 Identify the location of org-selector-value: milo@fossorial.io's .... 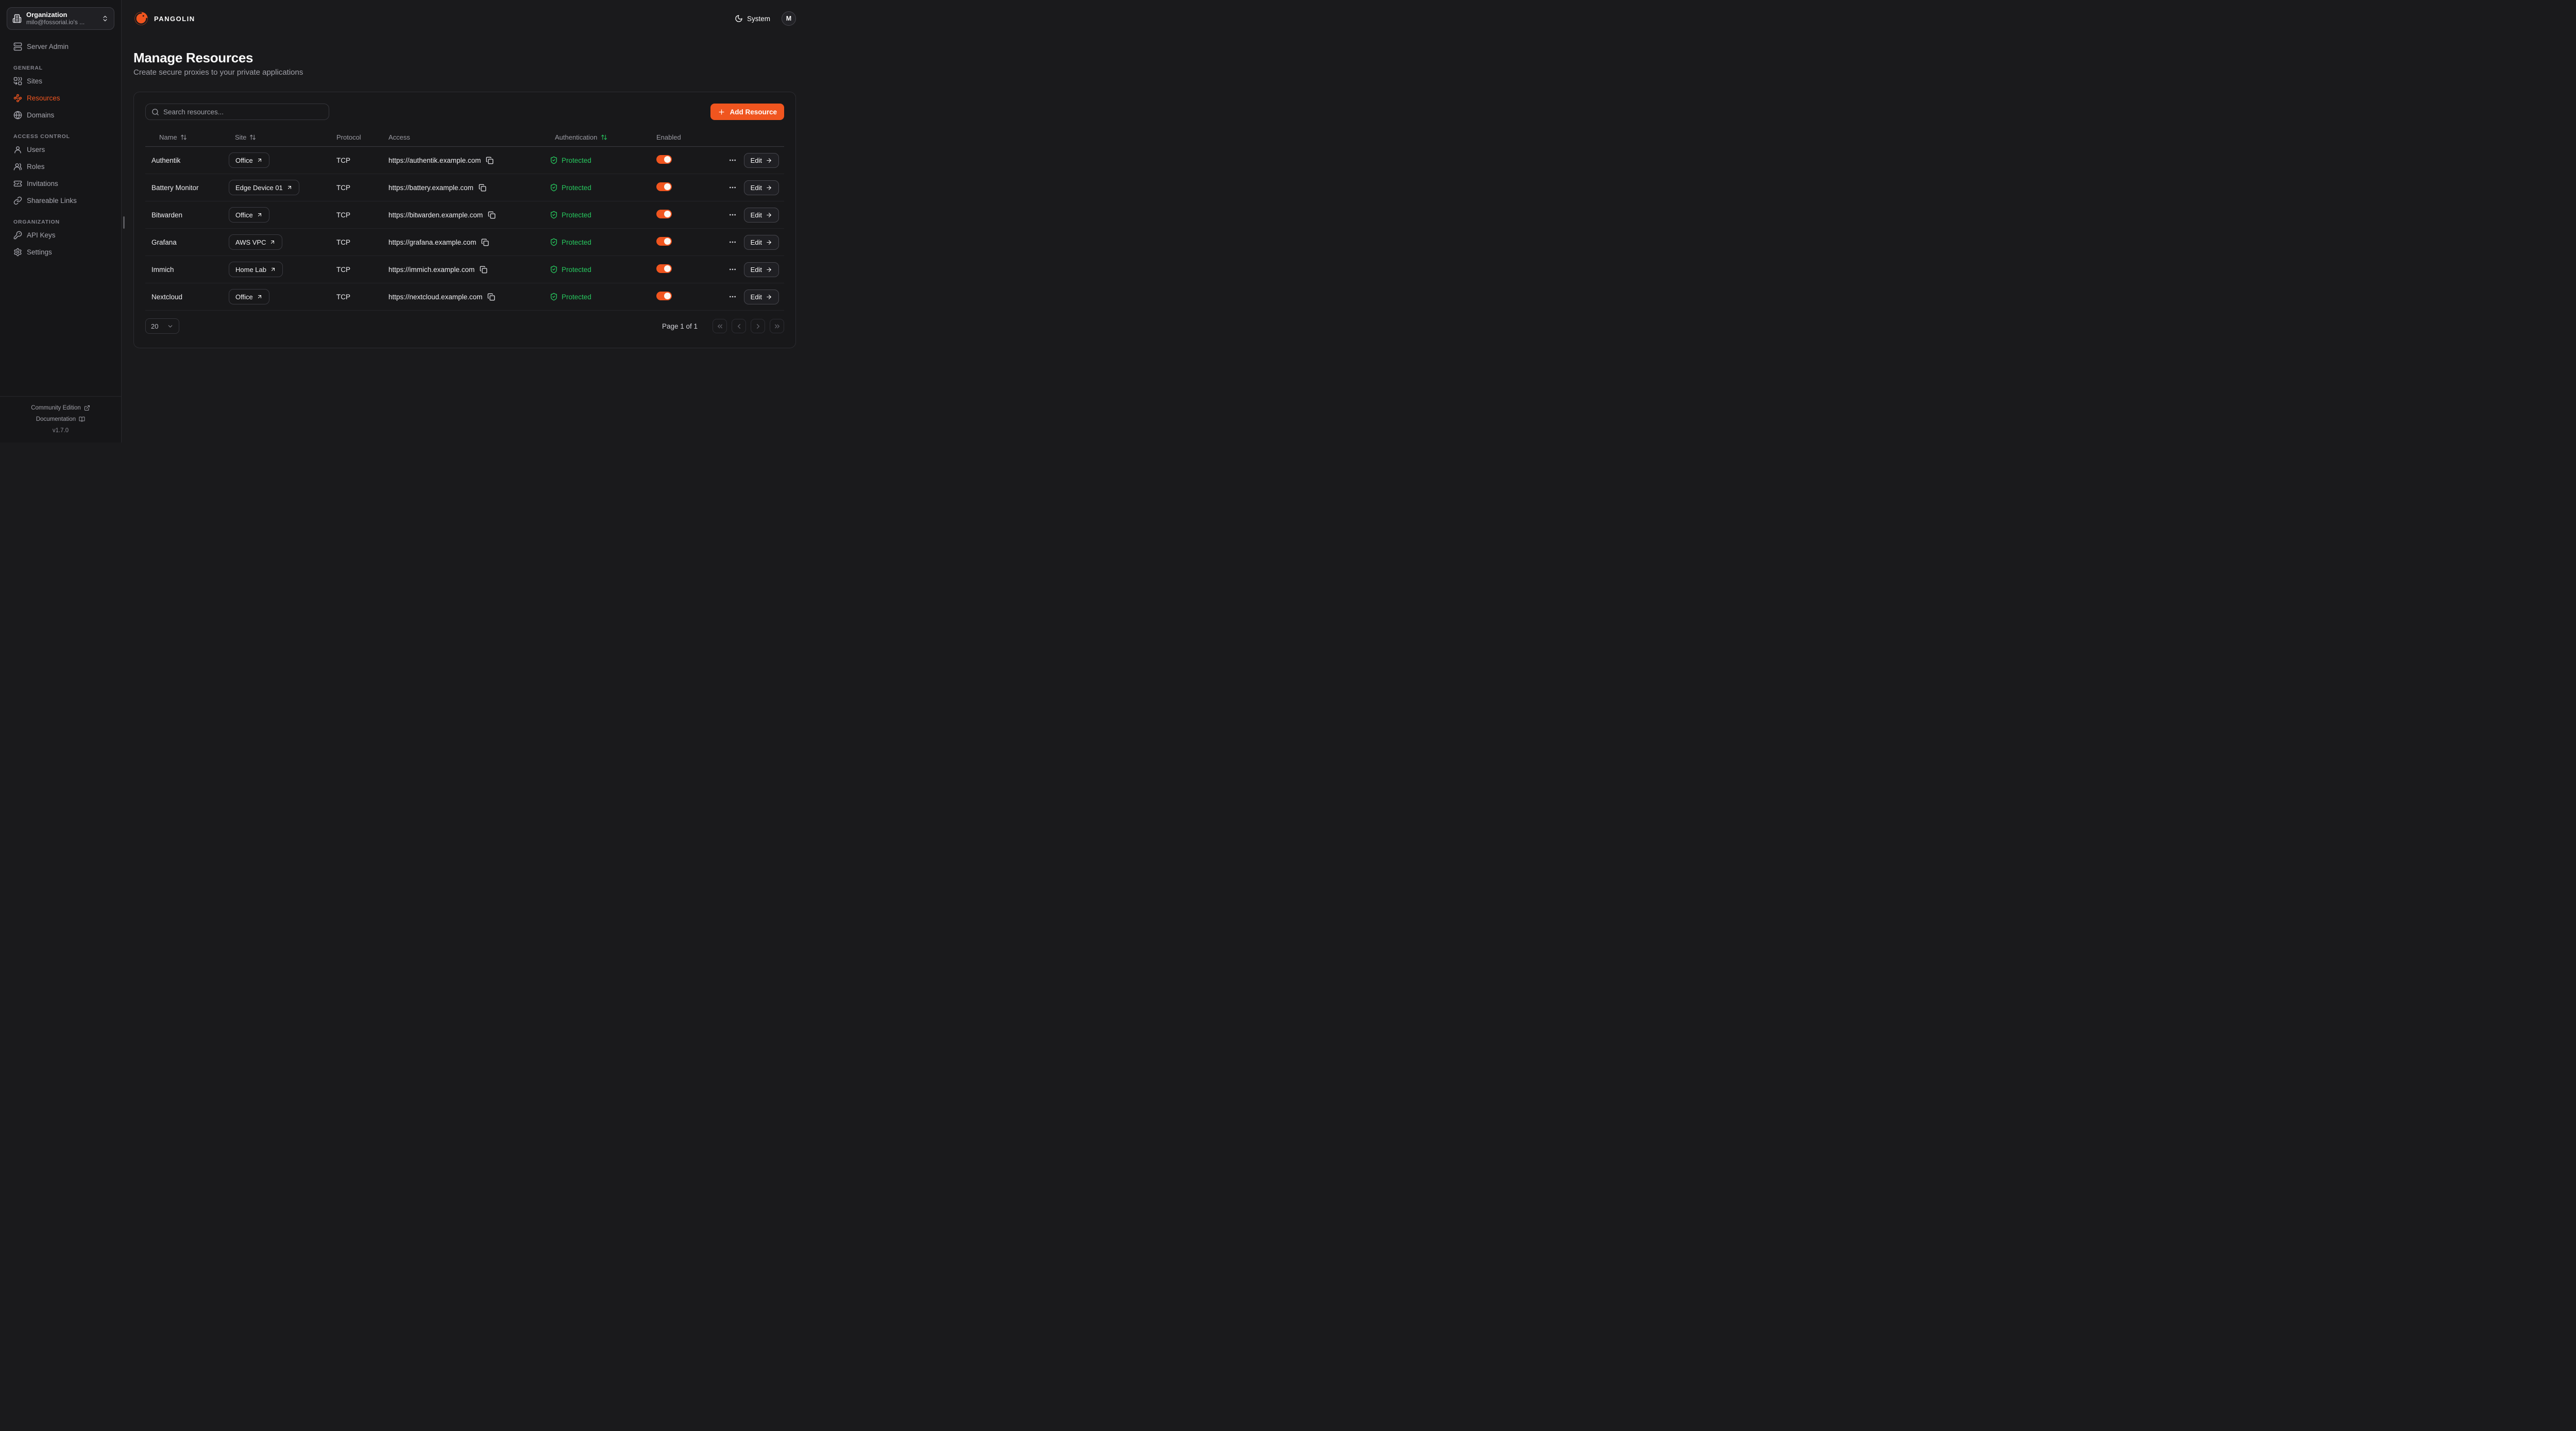
(55, 22).